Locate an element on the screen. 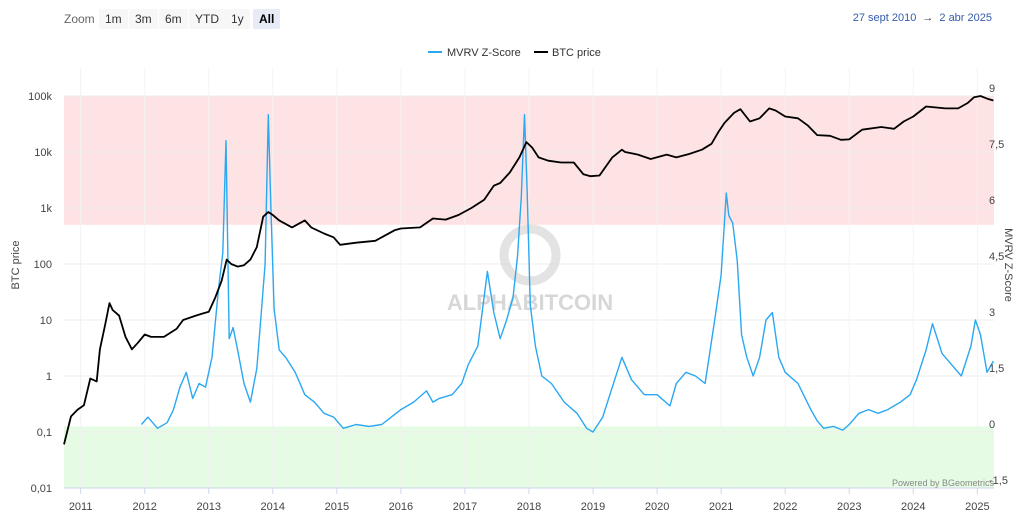  x-tick-label: 2014 is located at coordinates (273, 507).